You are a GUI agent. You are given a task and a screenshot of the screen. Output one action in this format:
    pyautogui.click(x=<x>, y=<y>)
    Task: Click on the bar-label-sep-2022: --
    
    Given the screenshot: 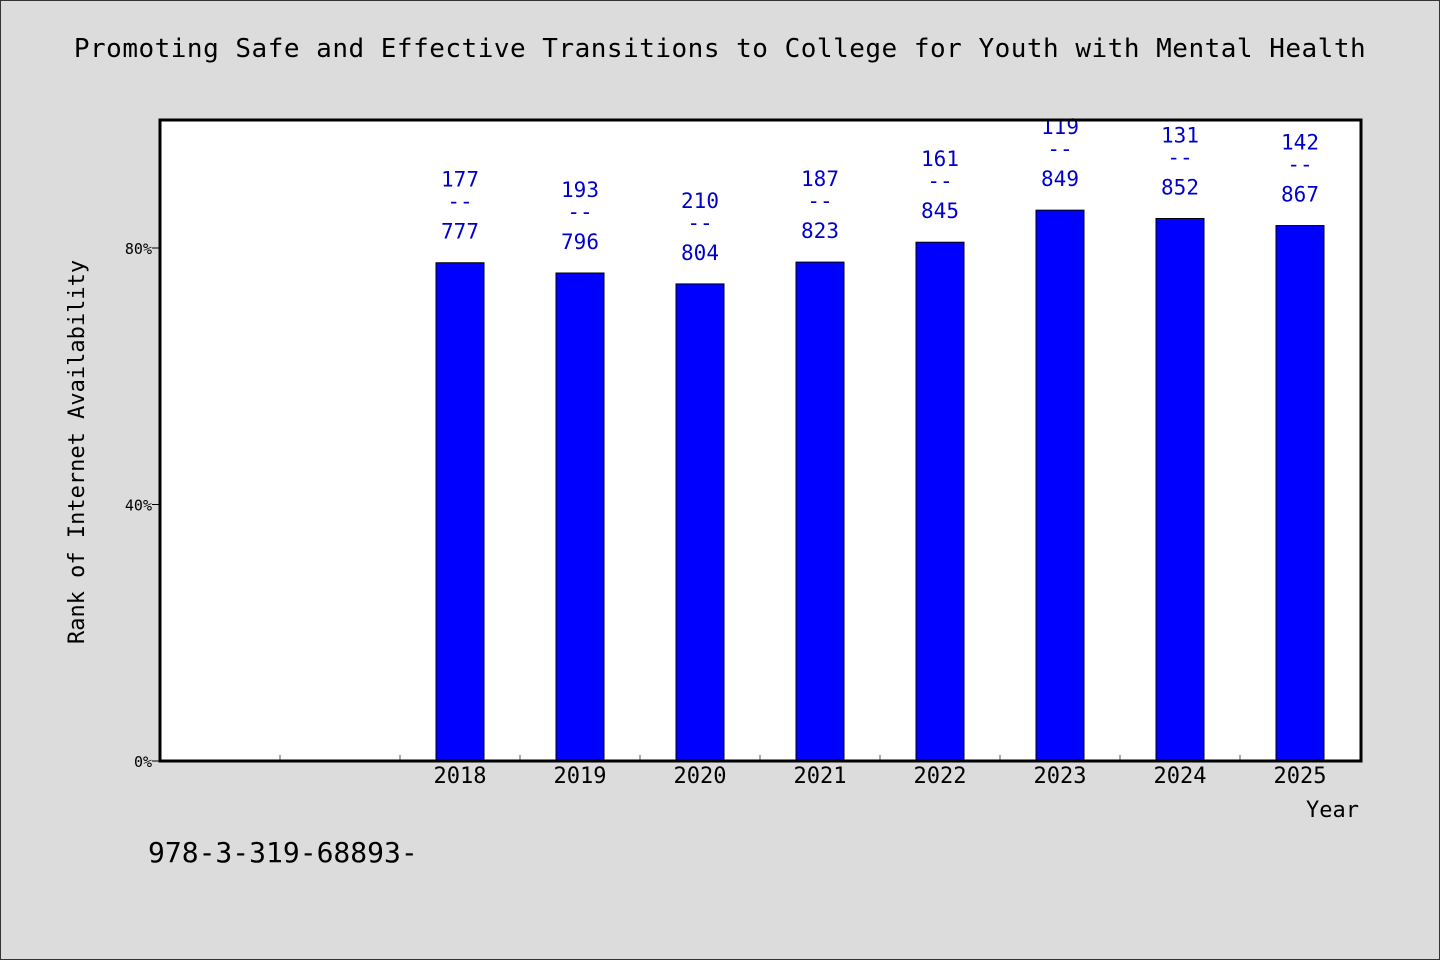 What is the action you would take?
    pyautogui.click(x=939, y=181)
    